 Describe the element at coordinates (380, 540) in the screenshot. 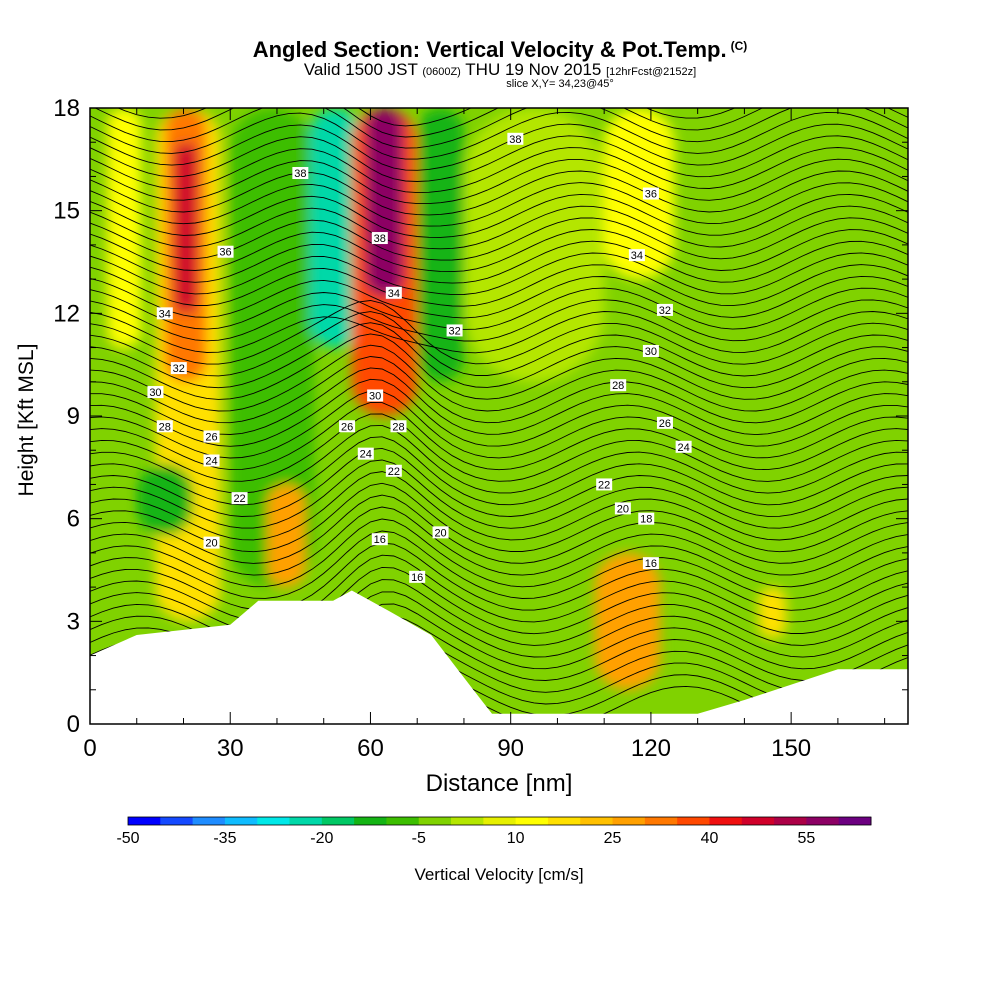

I see `theta-label: 16` at that location.